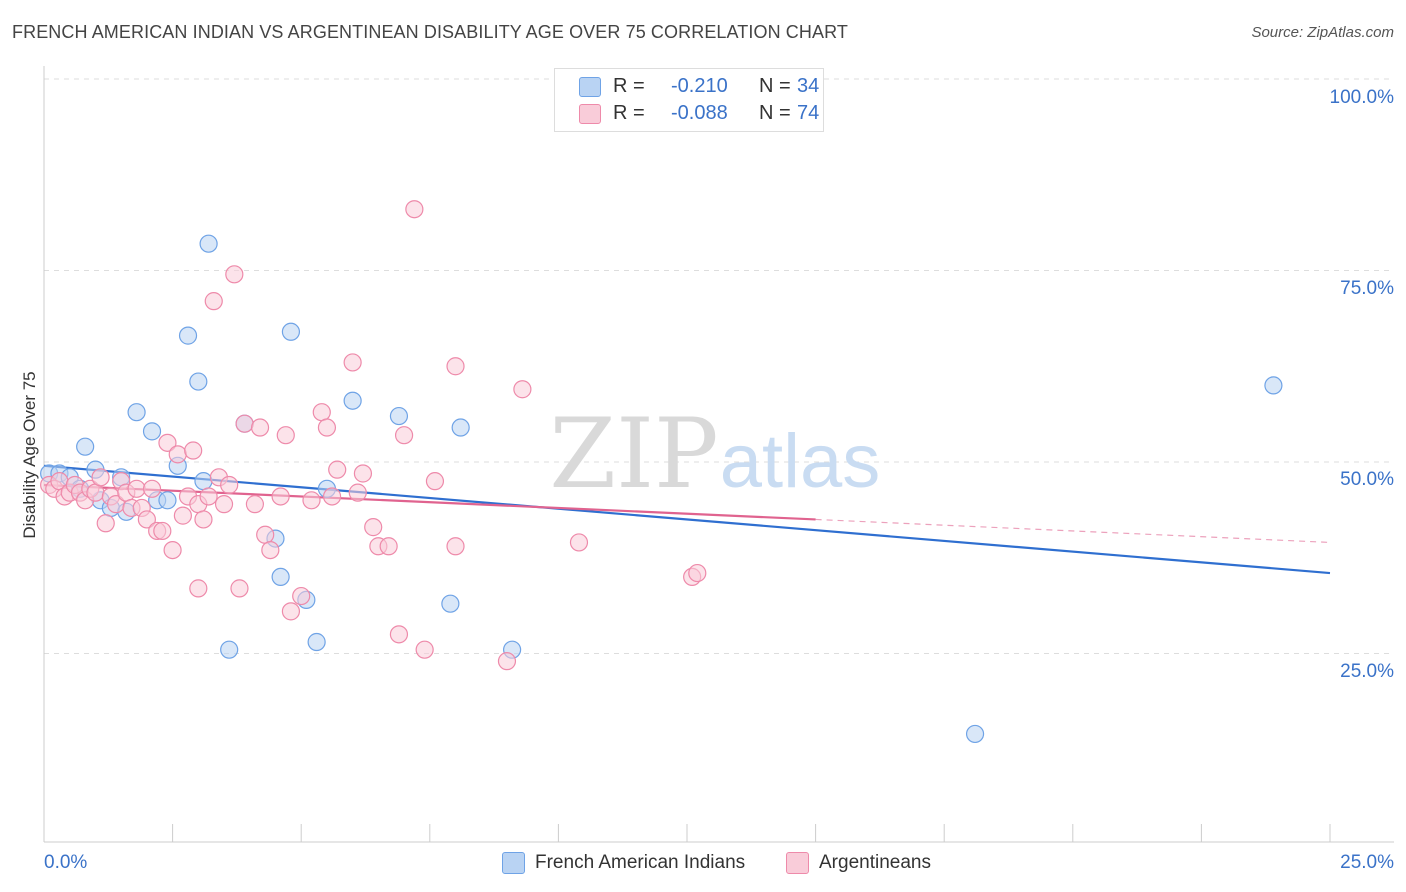 This screenshot has height=892, width=1406. I want to click on legend-label-argentineans: Argentineans, so click(875, 863).